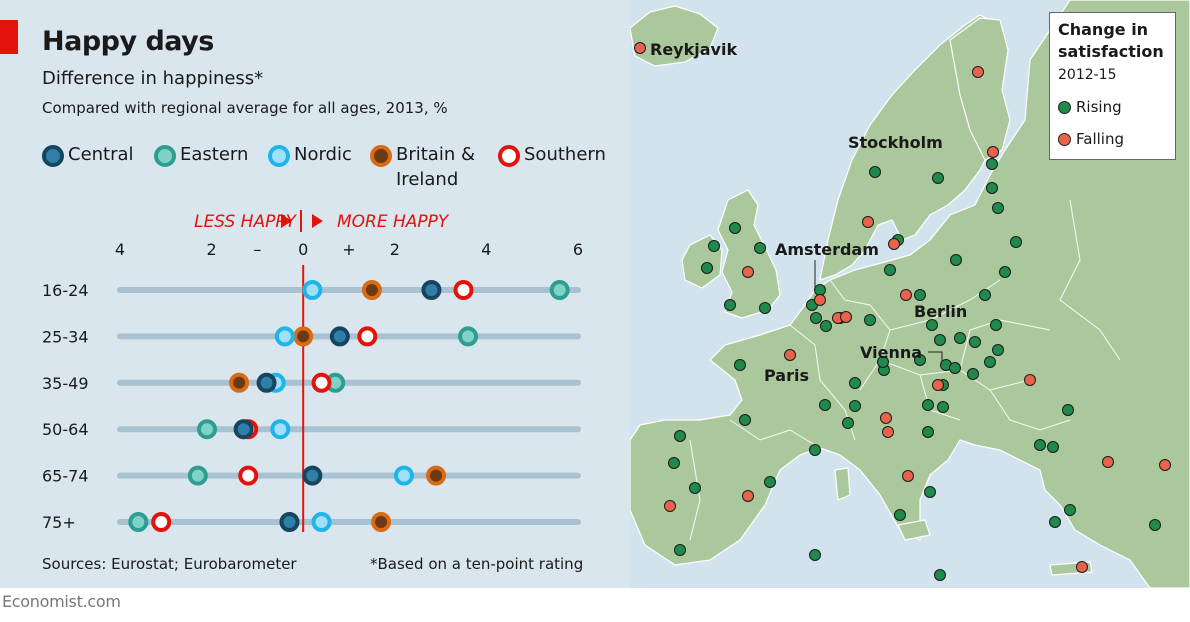 The image size is (1190, 622). Describe the element at coordinates (393, 222) in the screenshot. I see `more-happy-label: MORE HAPPY` at that location.